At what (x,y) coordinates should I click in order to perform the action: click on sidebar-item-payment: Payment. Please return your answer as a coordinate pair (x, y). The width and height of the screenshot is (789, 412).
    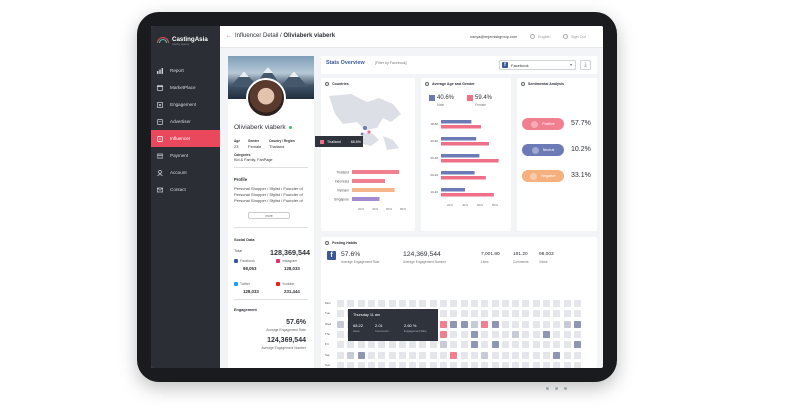
    Looking at the image, I should click on (185, 155).